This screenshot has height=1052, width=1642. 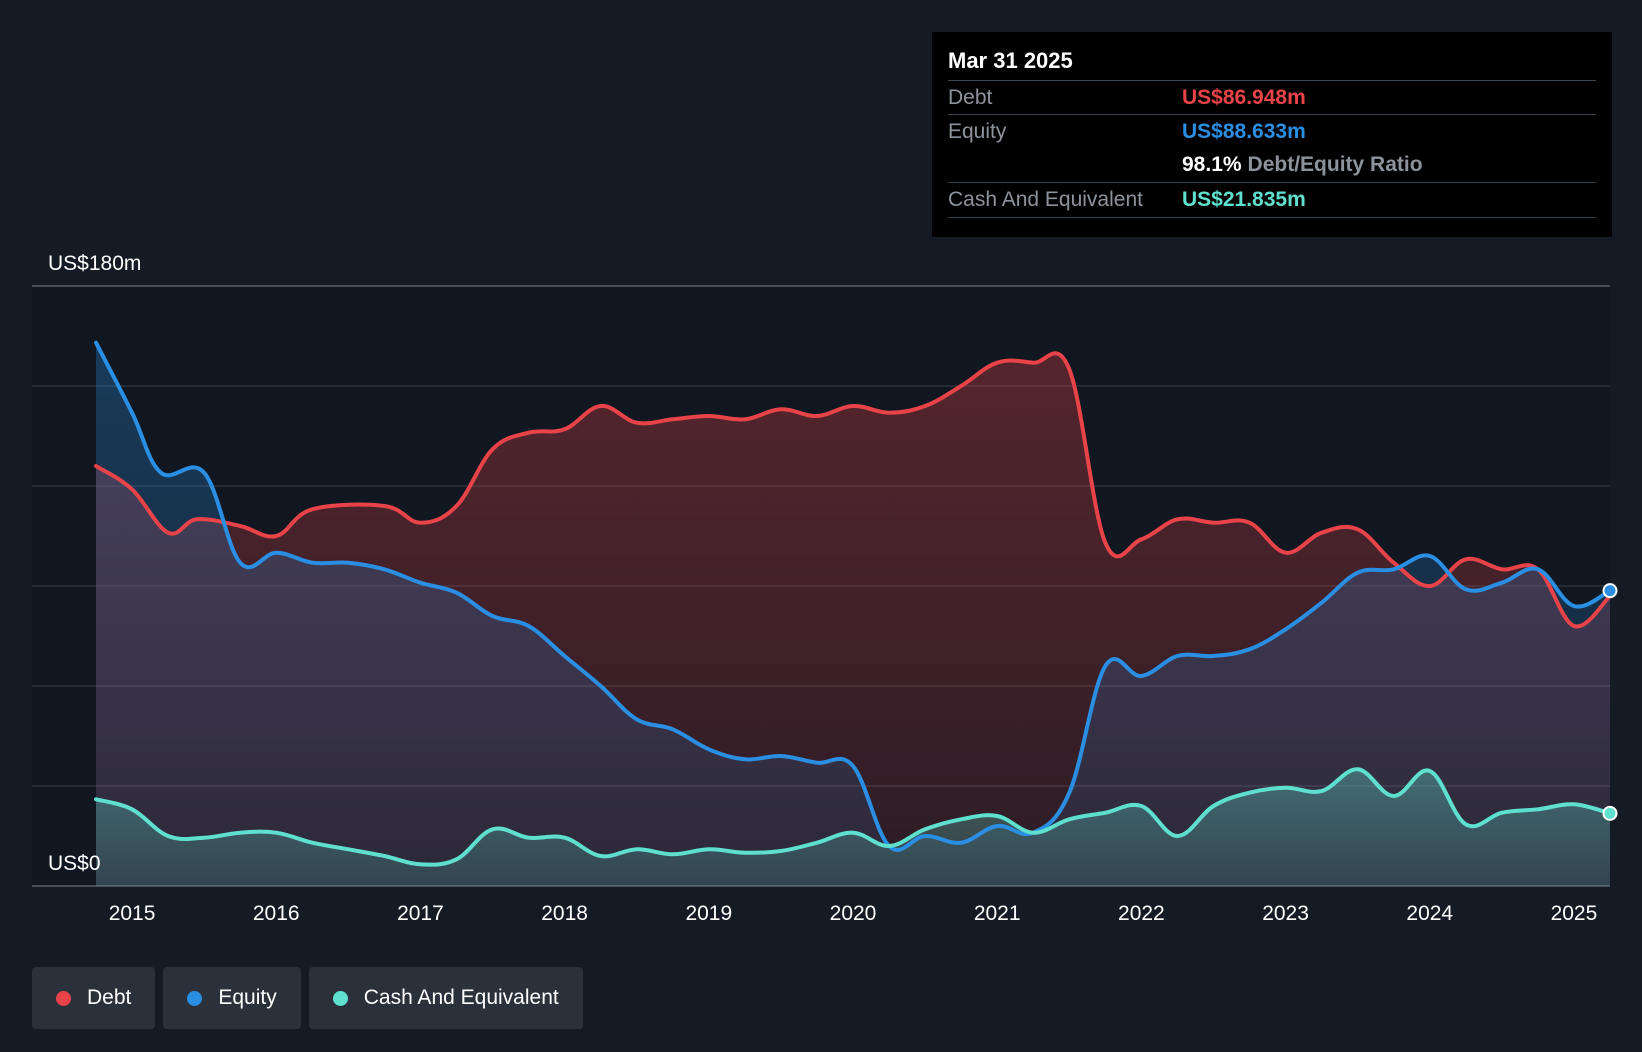 I want to click on x-tick-2019: 2019, so click(x=708, y=913).